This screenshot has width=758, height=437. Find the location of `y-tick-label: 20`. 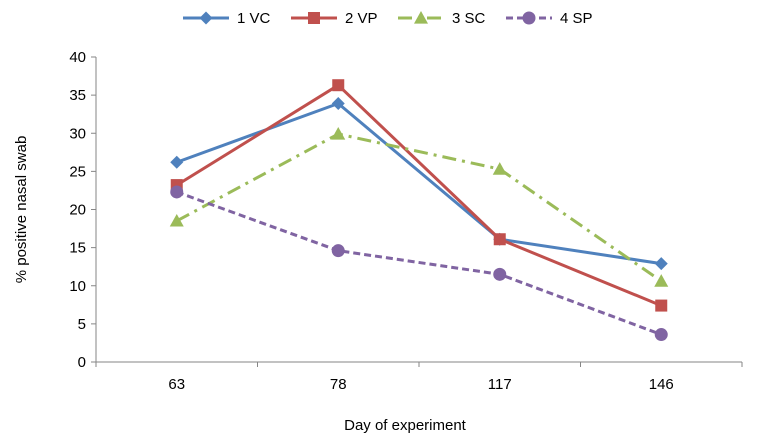

y-tick-label: 20 is located at coordinates (77, 210).